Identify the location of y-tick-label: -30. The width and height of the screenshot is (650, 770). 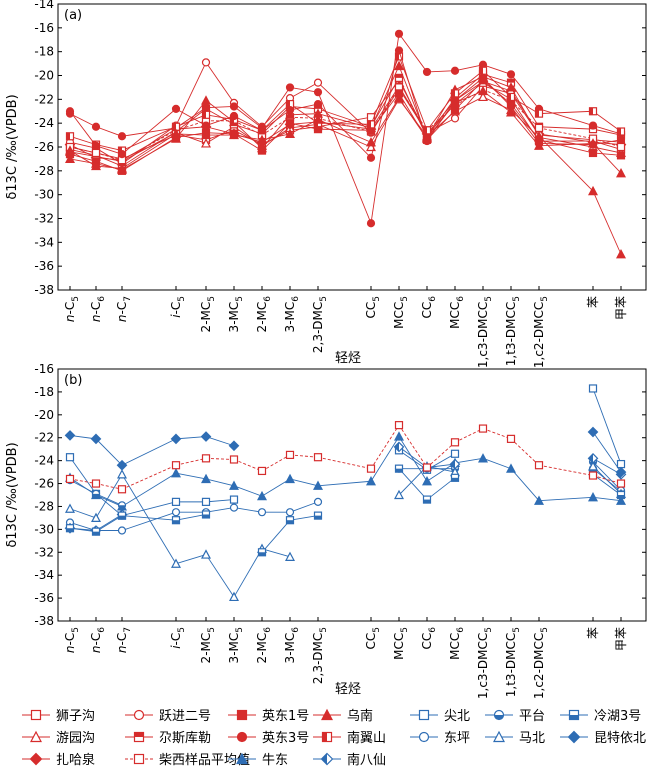
(44, 195).